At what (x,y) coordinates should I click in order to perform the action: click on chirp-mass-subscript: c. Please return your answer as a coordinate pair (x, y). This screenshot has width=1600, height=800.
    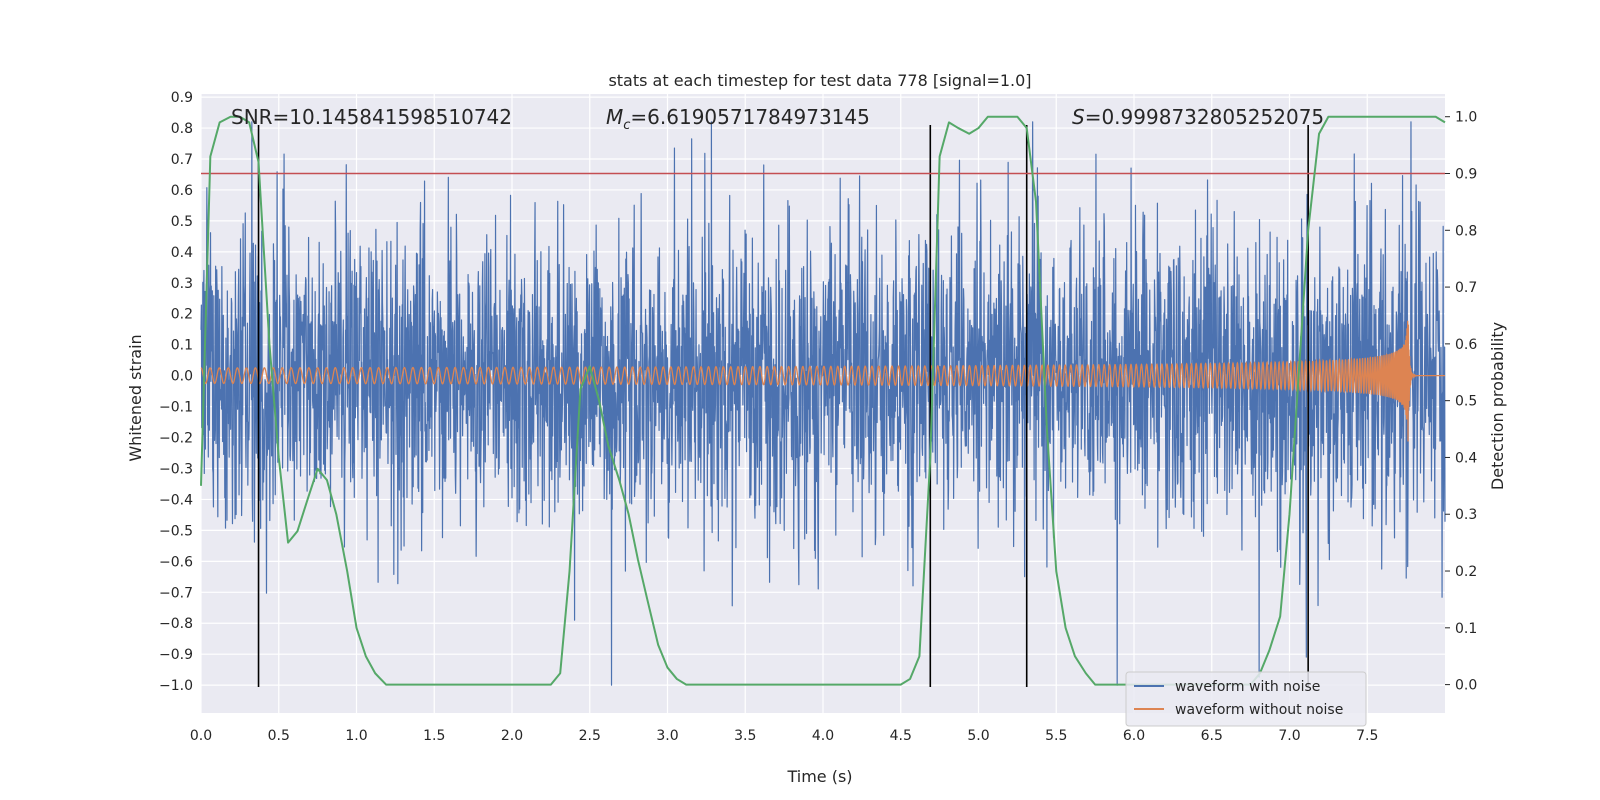
    Looking at the image, I should click on (626, 125).